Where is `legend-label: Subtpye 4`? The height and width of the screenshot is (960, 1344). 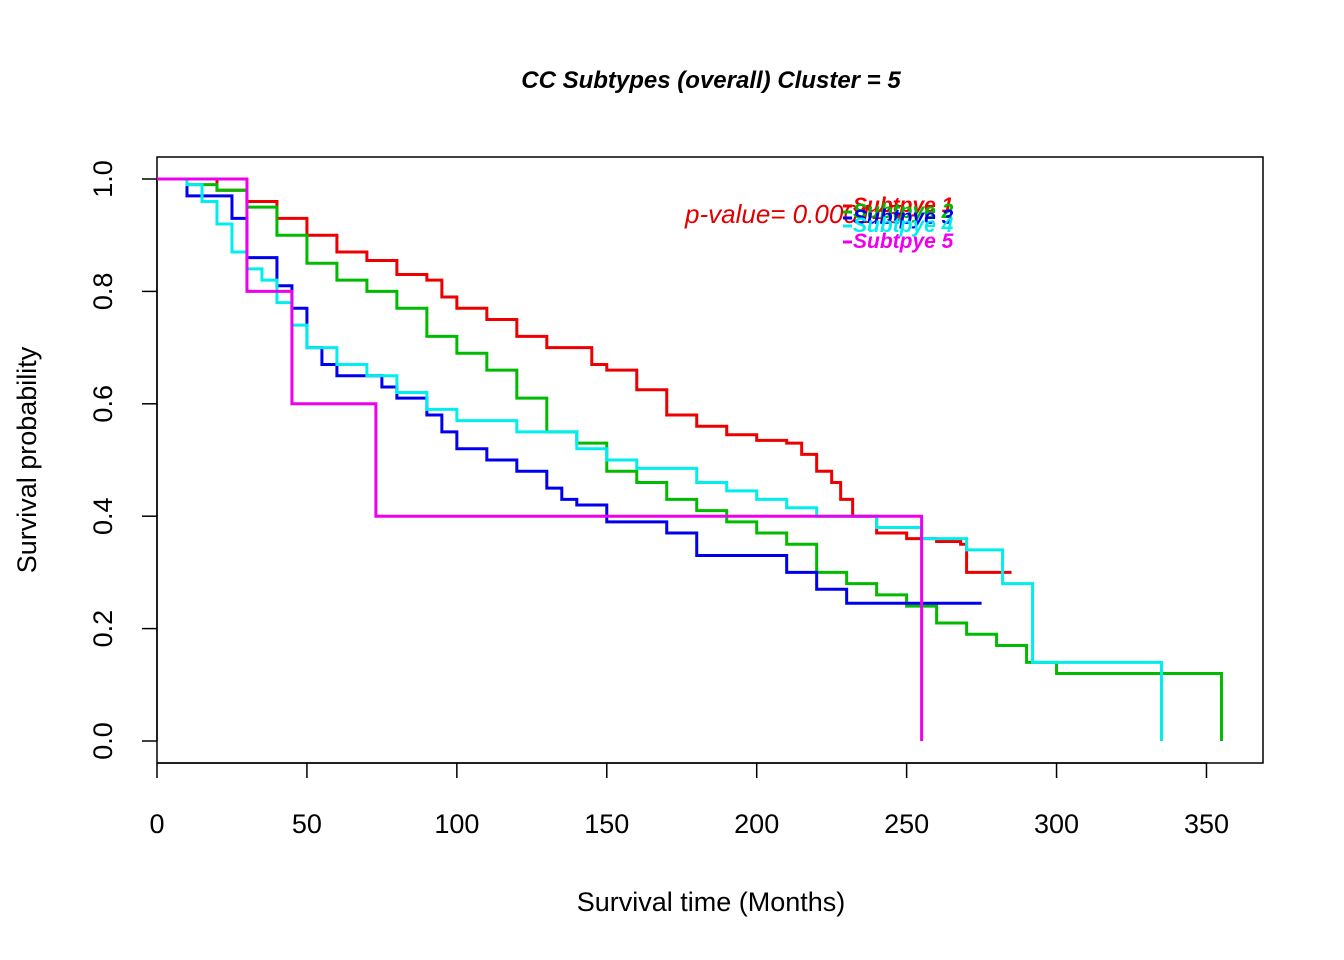
legend-label: Subtpye 4 is located at coordinates (903, 225).